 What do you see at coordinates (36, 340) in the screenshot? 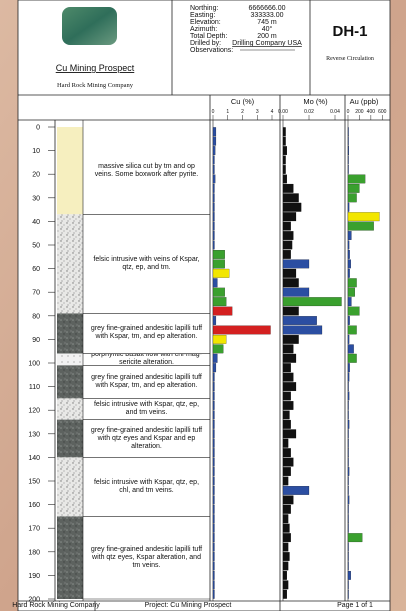
I see `depth-label: 90` at bounding box center [36, 340].